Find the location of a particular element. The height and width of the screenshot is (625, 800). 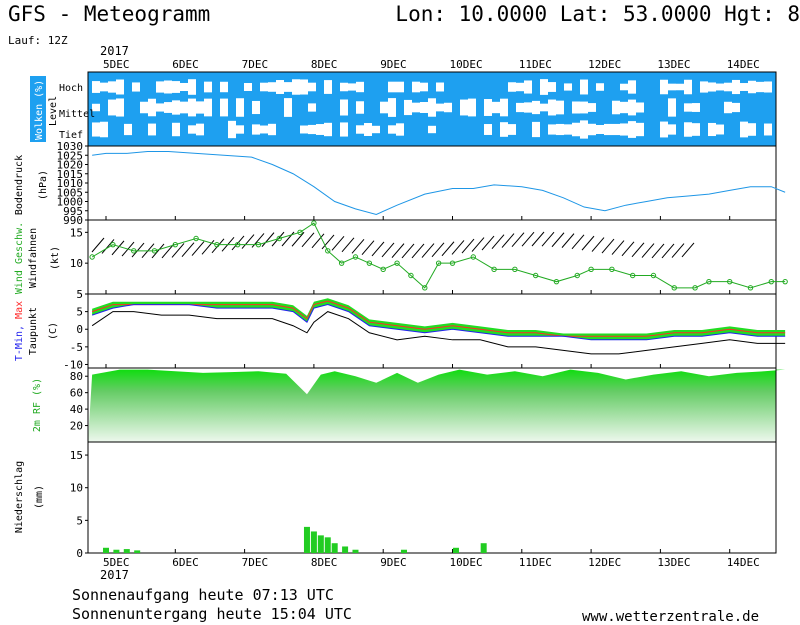

precipitation-ytick-label: 5 is located at coordinates (79, 520).